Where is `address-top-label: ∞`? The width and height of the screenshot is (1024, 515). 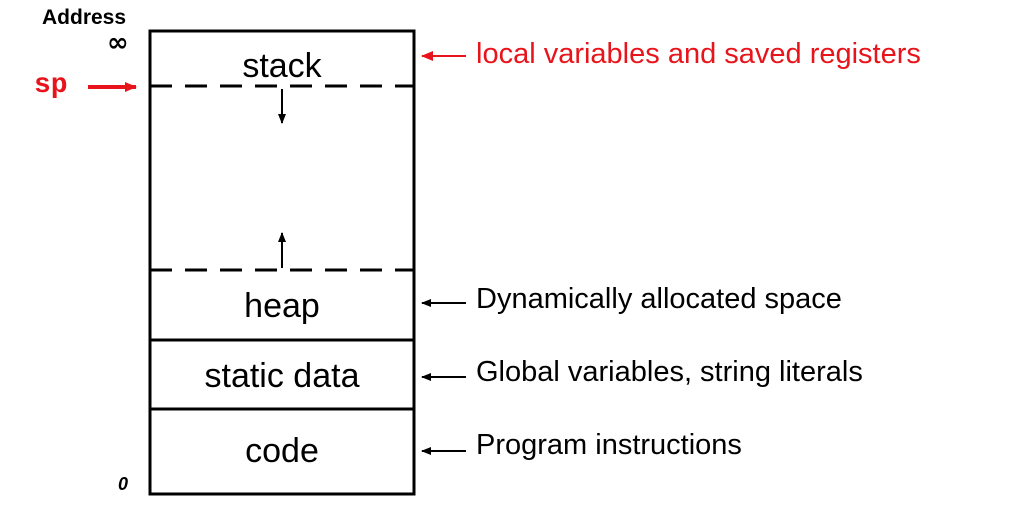
address-top-label: ∞ is located at coordinates (118, 43).